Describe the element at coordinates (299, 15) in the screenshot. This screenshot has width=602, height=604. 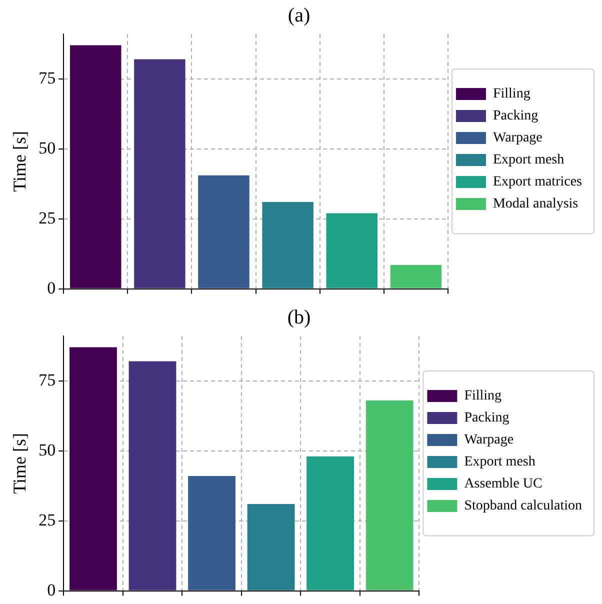
I see `chart-title: (a)` at that location.